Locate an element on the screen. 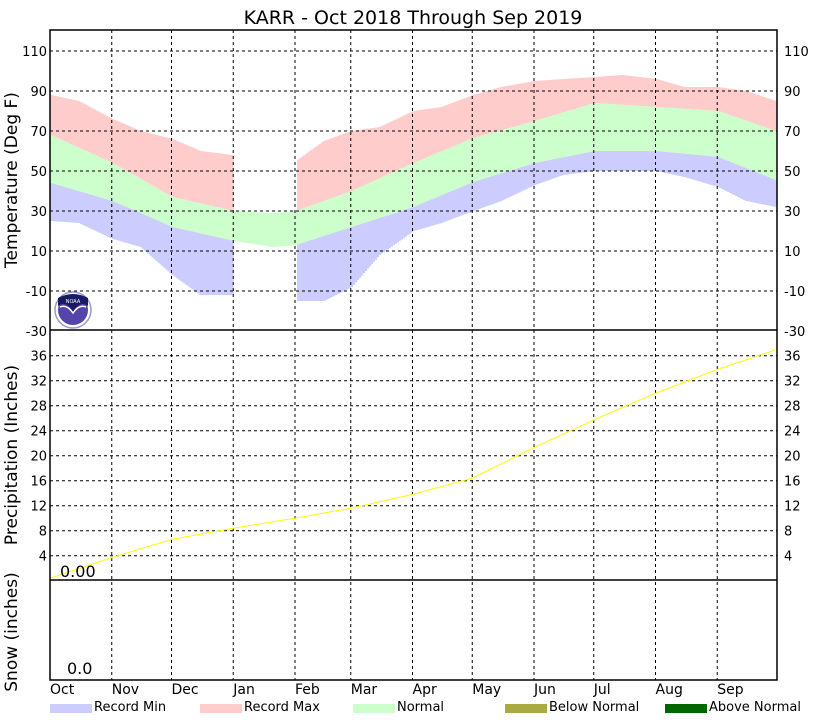  legend-label: Below Normal is located at coordinates (594, 707).